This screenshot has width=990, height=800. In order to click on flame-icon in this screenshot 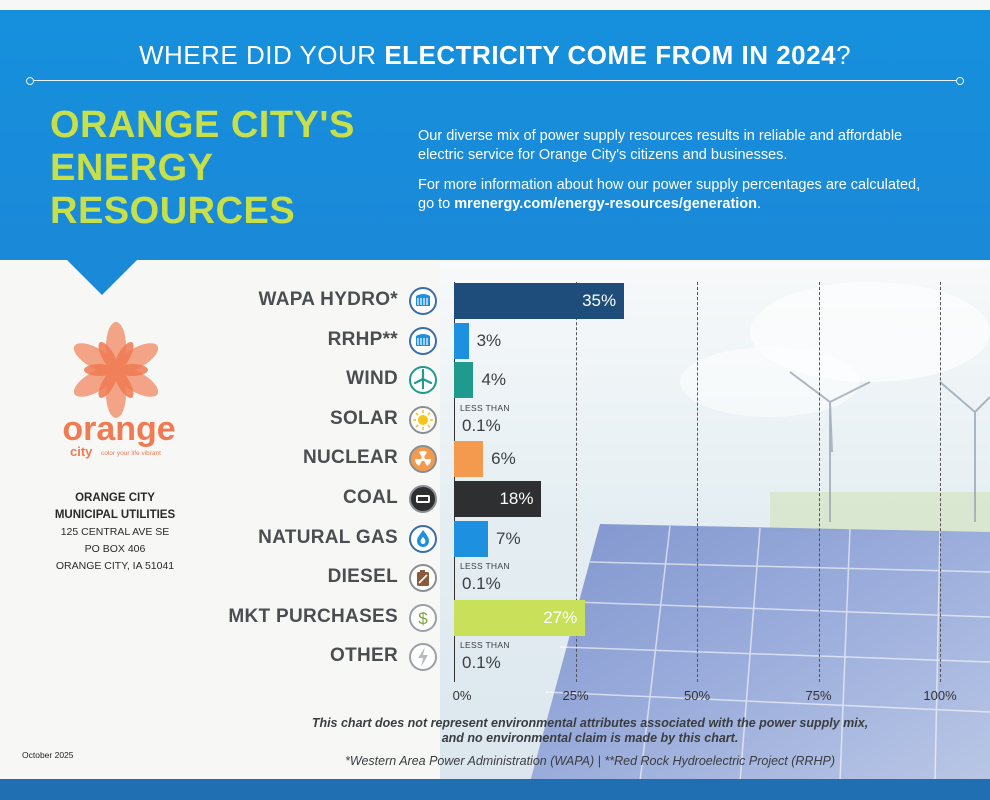, I will do `click(423, 539)`.